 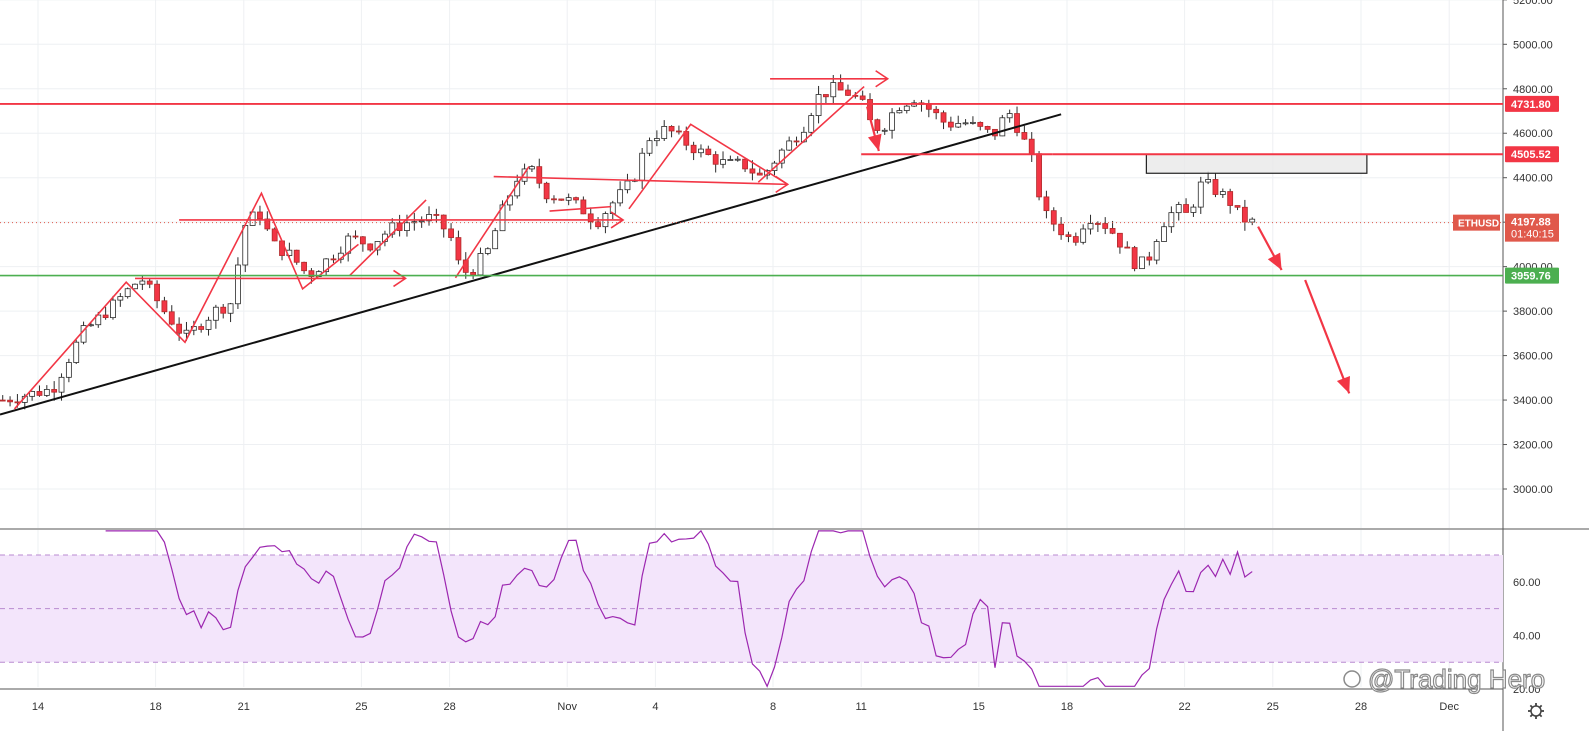 I want to click on time-tick-label: 14, so click(x=38, y=707).